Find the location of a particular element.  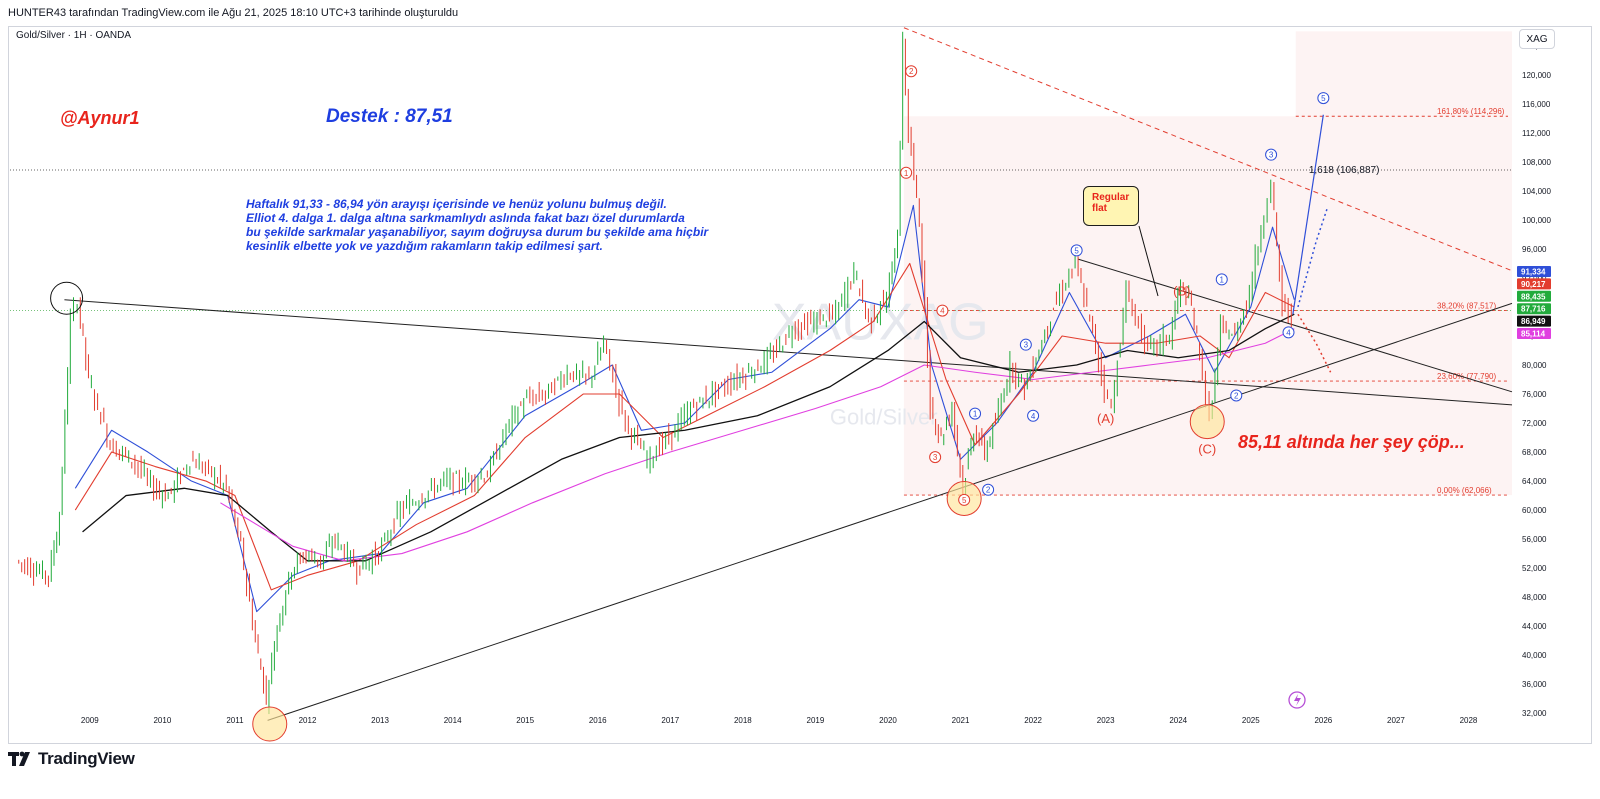

y-tick-label: 72,000 is located at coordinates (1534, 423).